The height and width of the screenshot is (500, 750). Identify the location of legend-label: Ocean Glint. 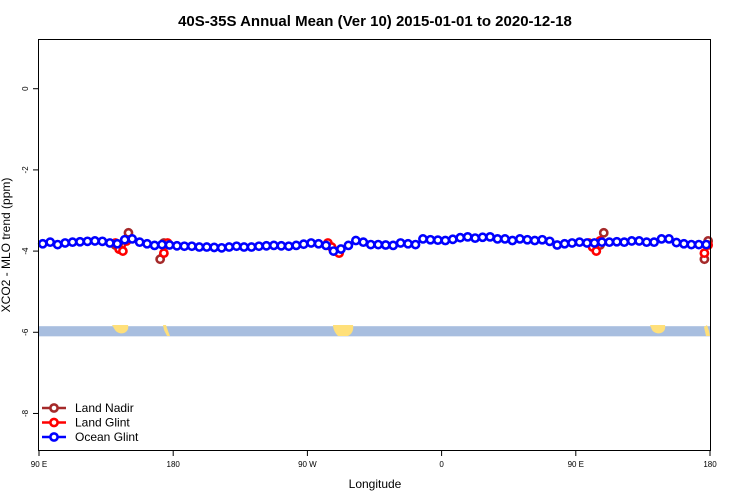
(107, 437).